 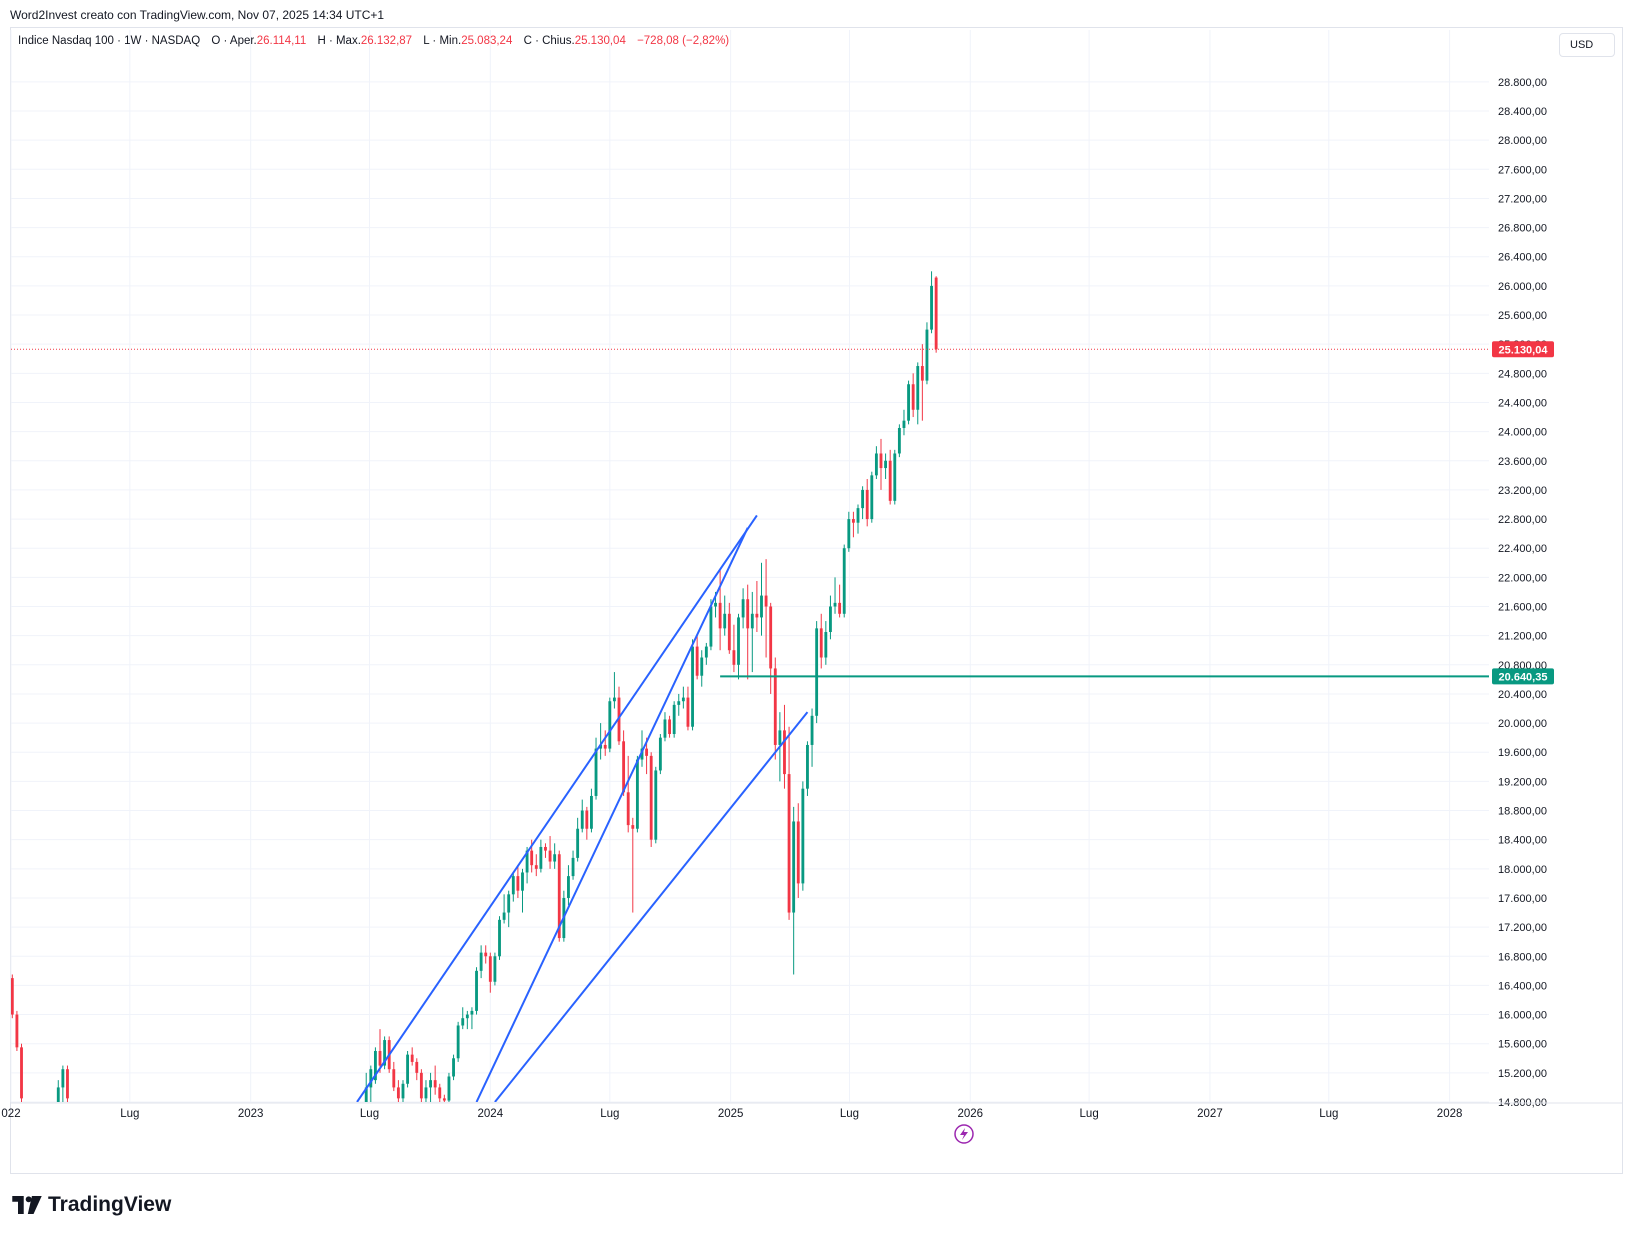 What do you see at coordinates (964, 1134) in the screenshot?
I see `lightning-alert-icon` at bounding box center [964, 1134].